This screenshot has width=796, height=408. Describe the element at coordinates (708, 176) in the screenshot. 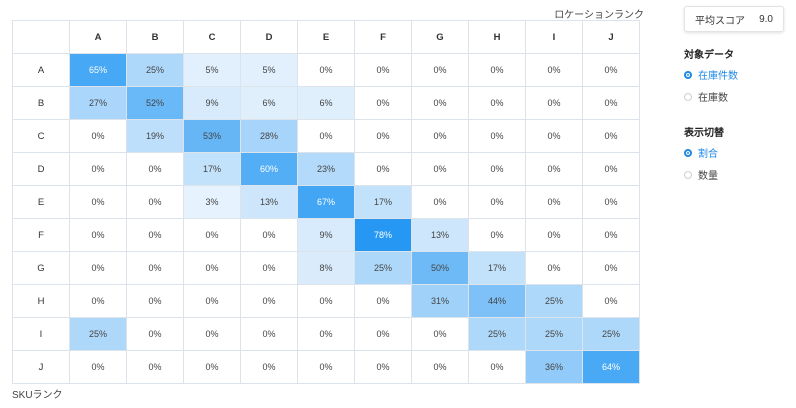

I see `radio-quantity-label: 数量` at that location.